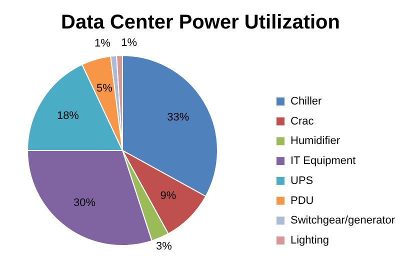 This screenshot has height=264, width=414. Describe the element at coordinates (104, 88) in the screenshot. I see `data-label: 5%` at that location.